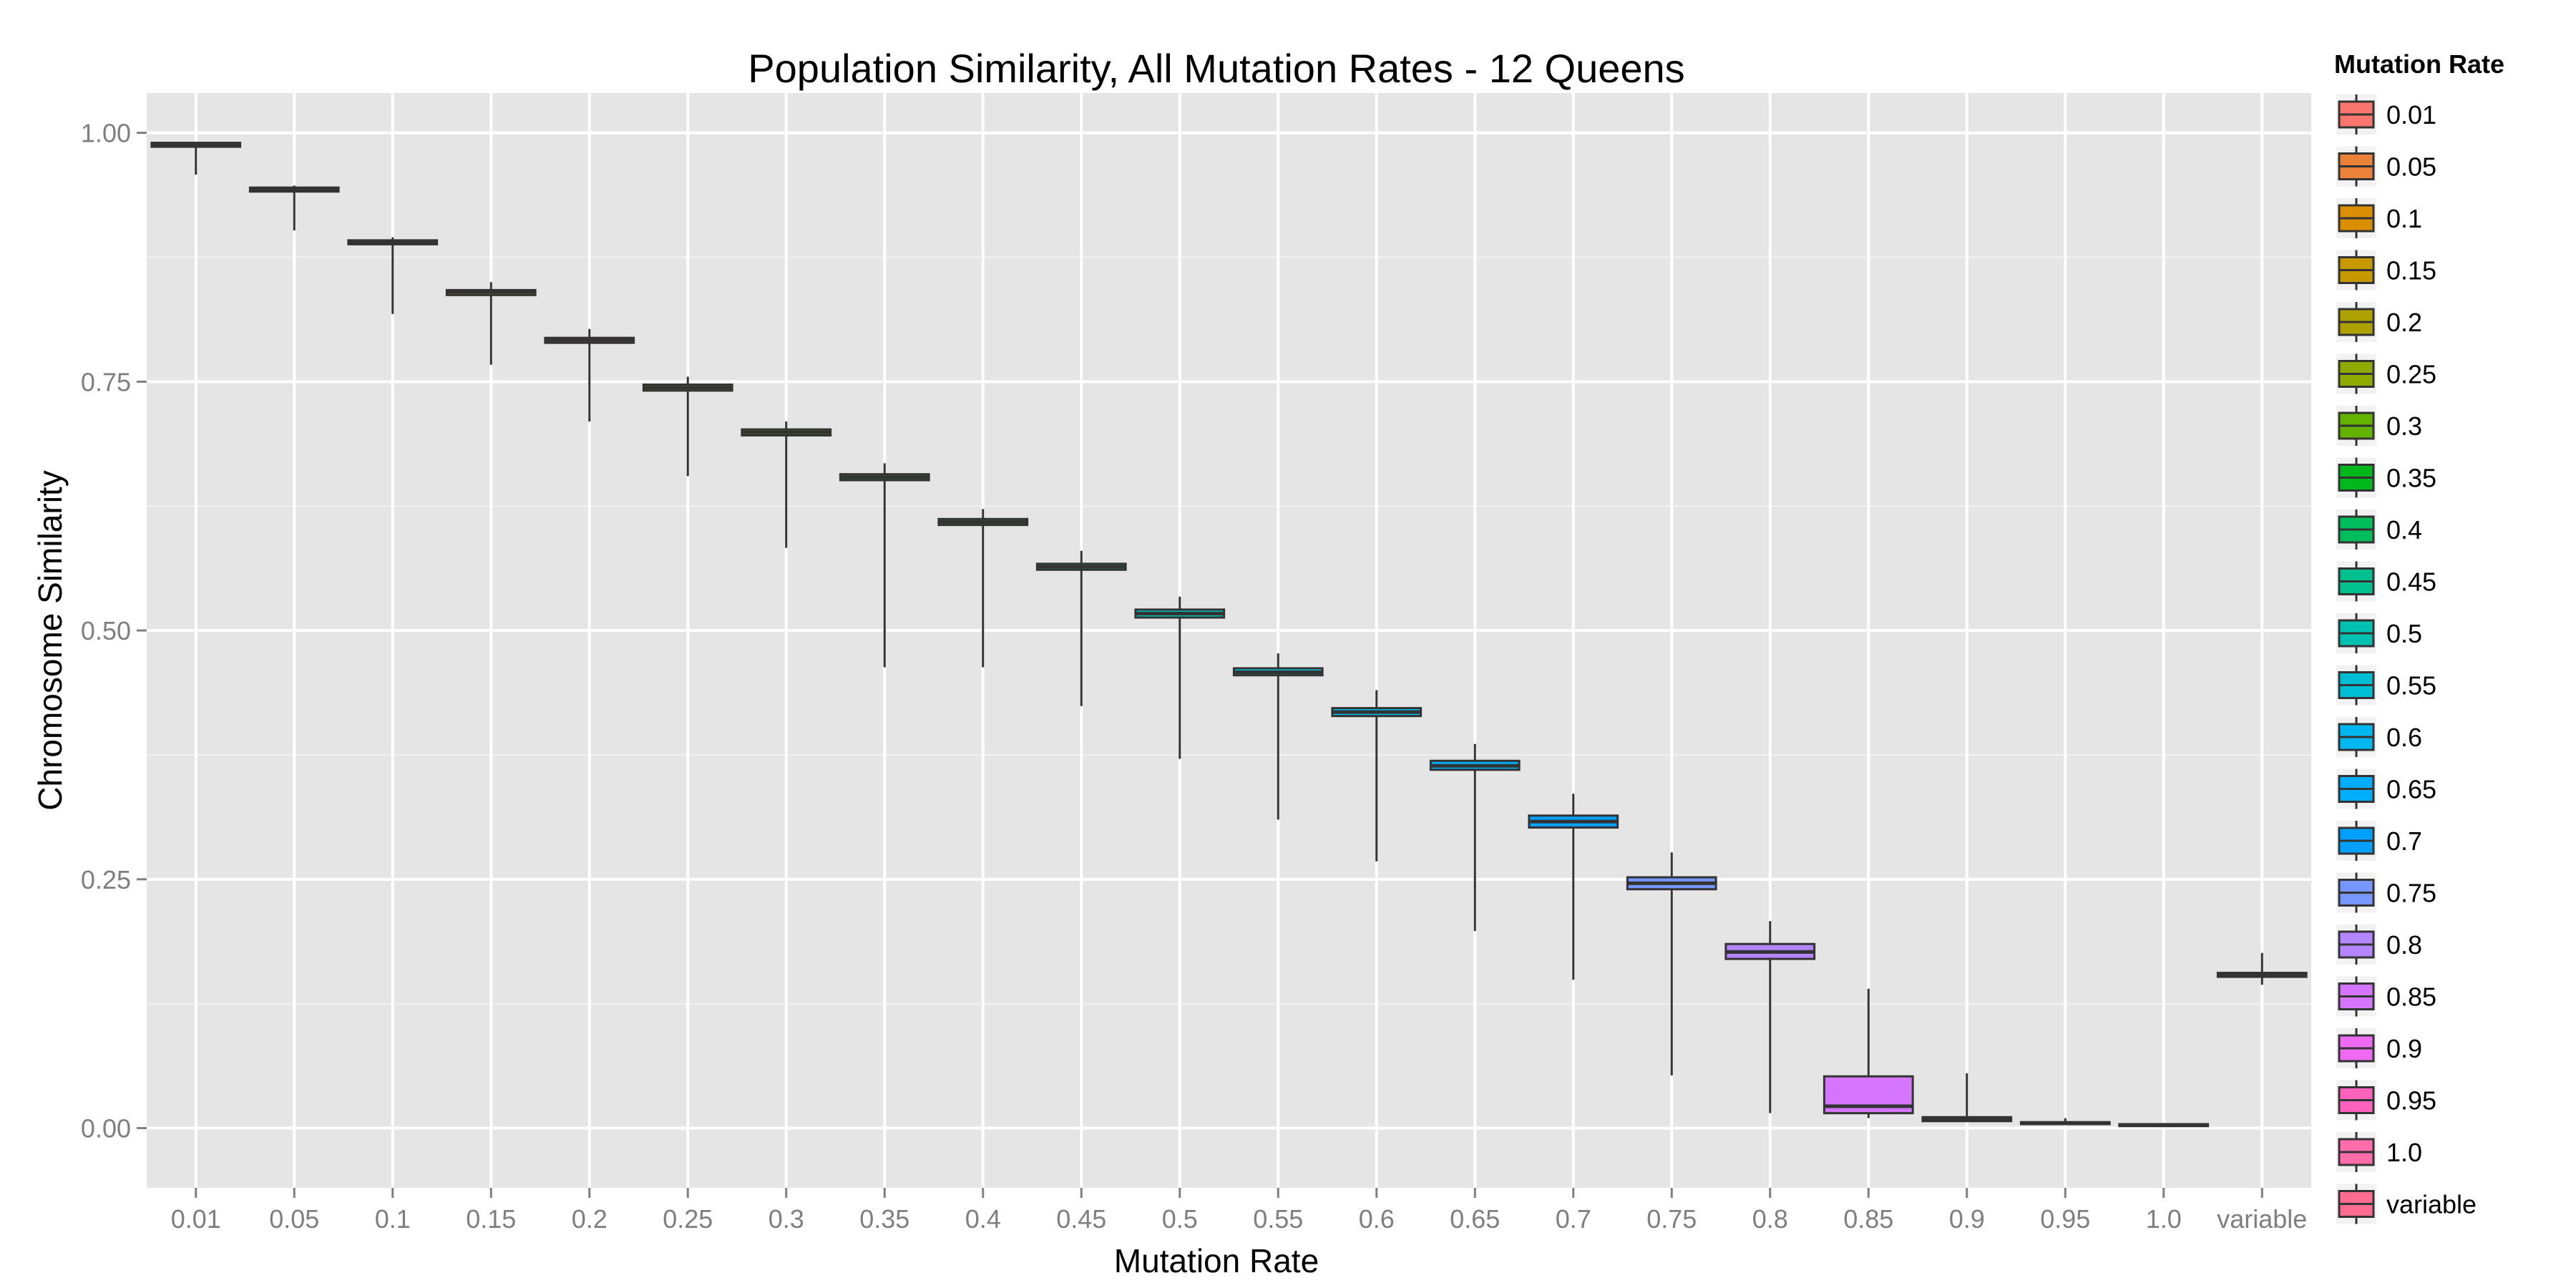  I want to click on legend-item-0.35: 0.35, so click(2386, 478).